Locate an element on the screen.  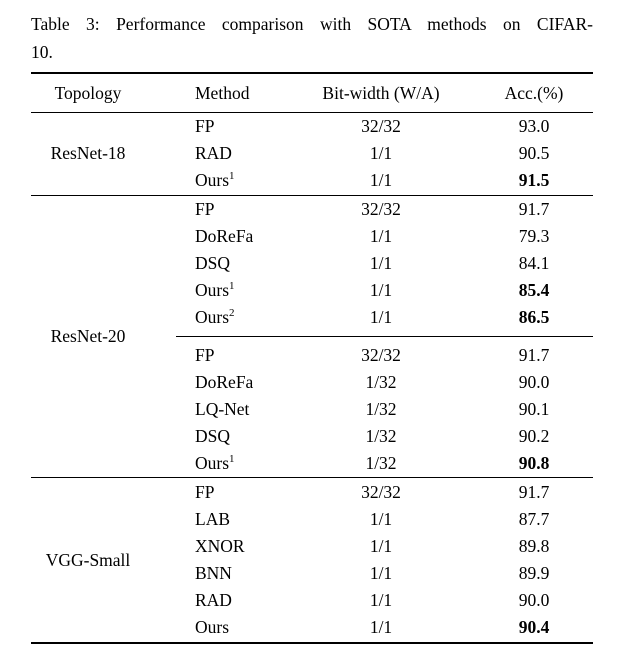
table-row: Ours 1/1 90.4 is located at coordinates (312, 628).